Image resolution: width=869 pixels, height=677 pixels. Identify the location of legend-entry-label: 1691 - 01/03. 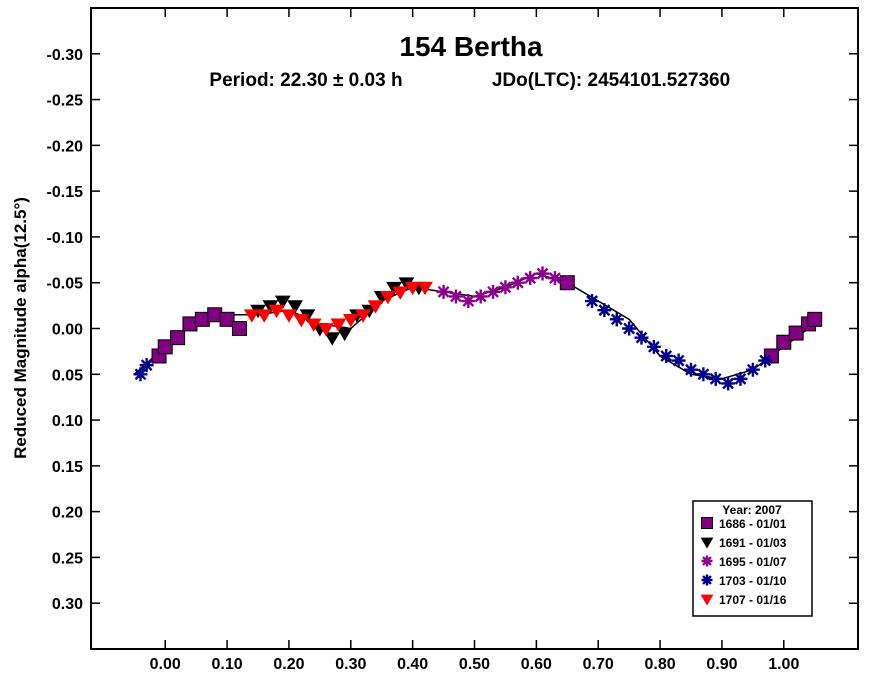
(753, 543).